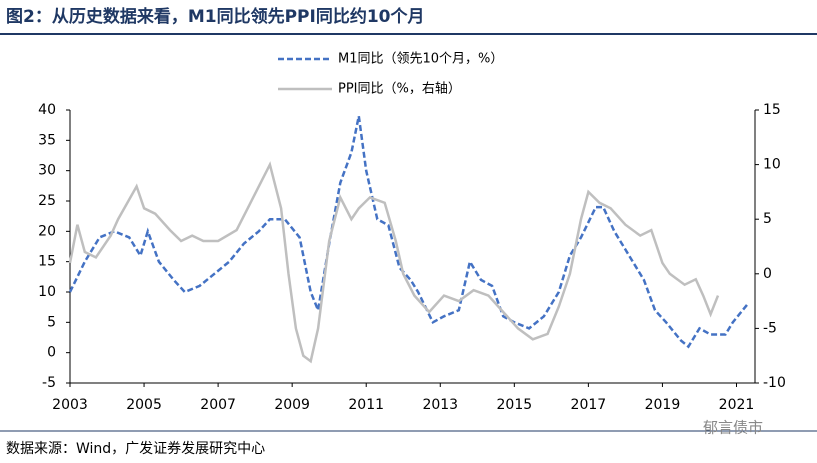  I want to click on y2-tick-label: -5, so click(770, 328).